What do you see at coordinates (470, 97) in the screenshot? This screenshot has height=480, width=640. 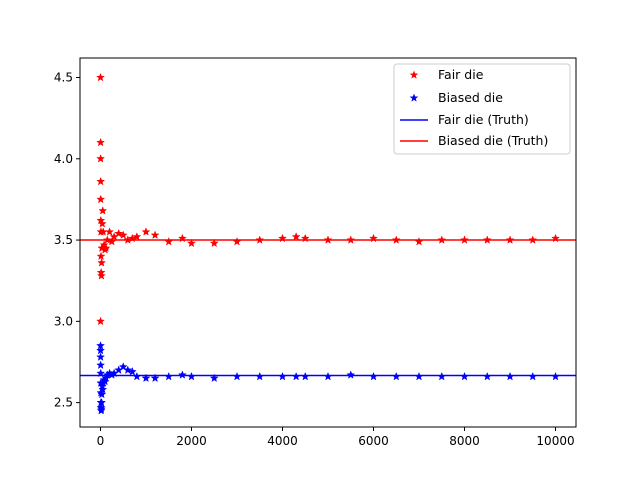 I see `legend-label-biased-die: Biased die` at bounding box center [470, 97].